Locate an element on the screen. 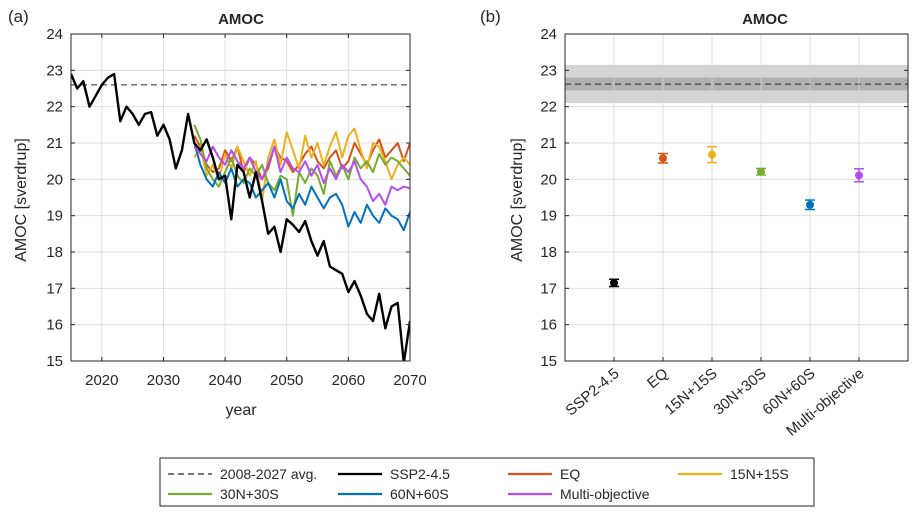  legend-label: 30N+30S is located at coordinates (249, 494).